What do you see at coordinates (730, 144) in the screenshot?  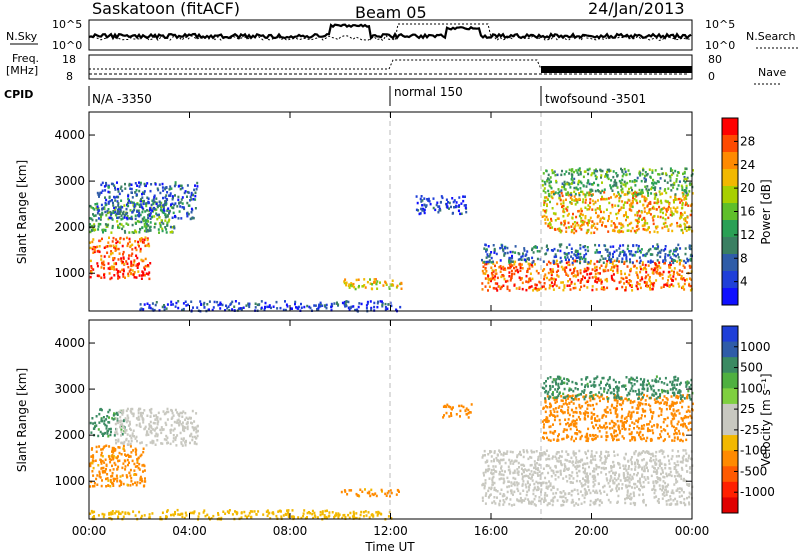 I see `colorbar-swatch` at bounding box center [730, 144].